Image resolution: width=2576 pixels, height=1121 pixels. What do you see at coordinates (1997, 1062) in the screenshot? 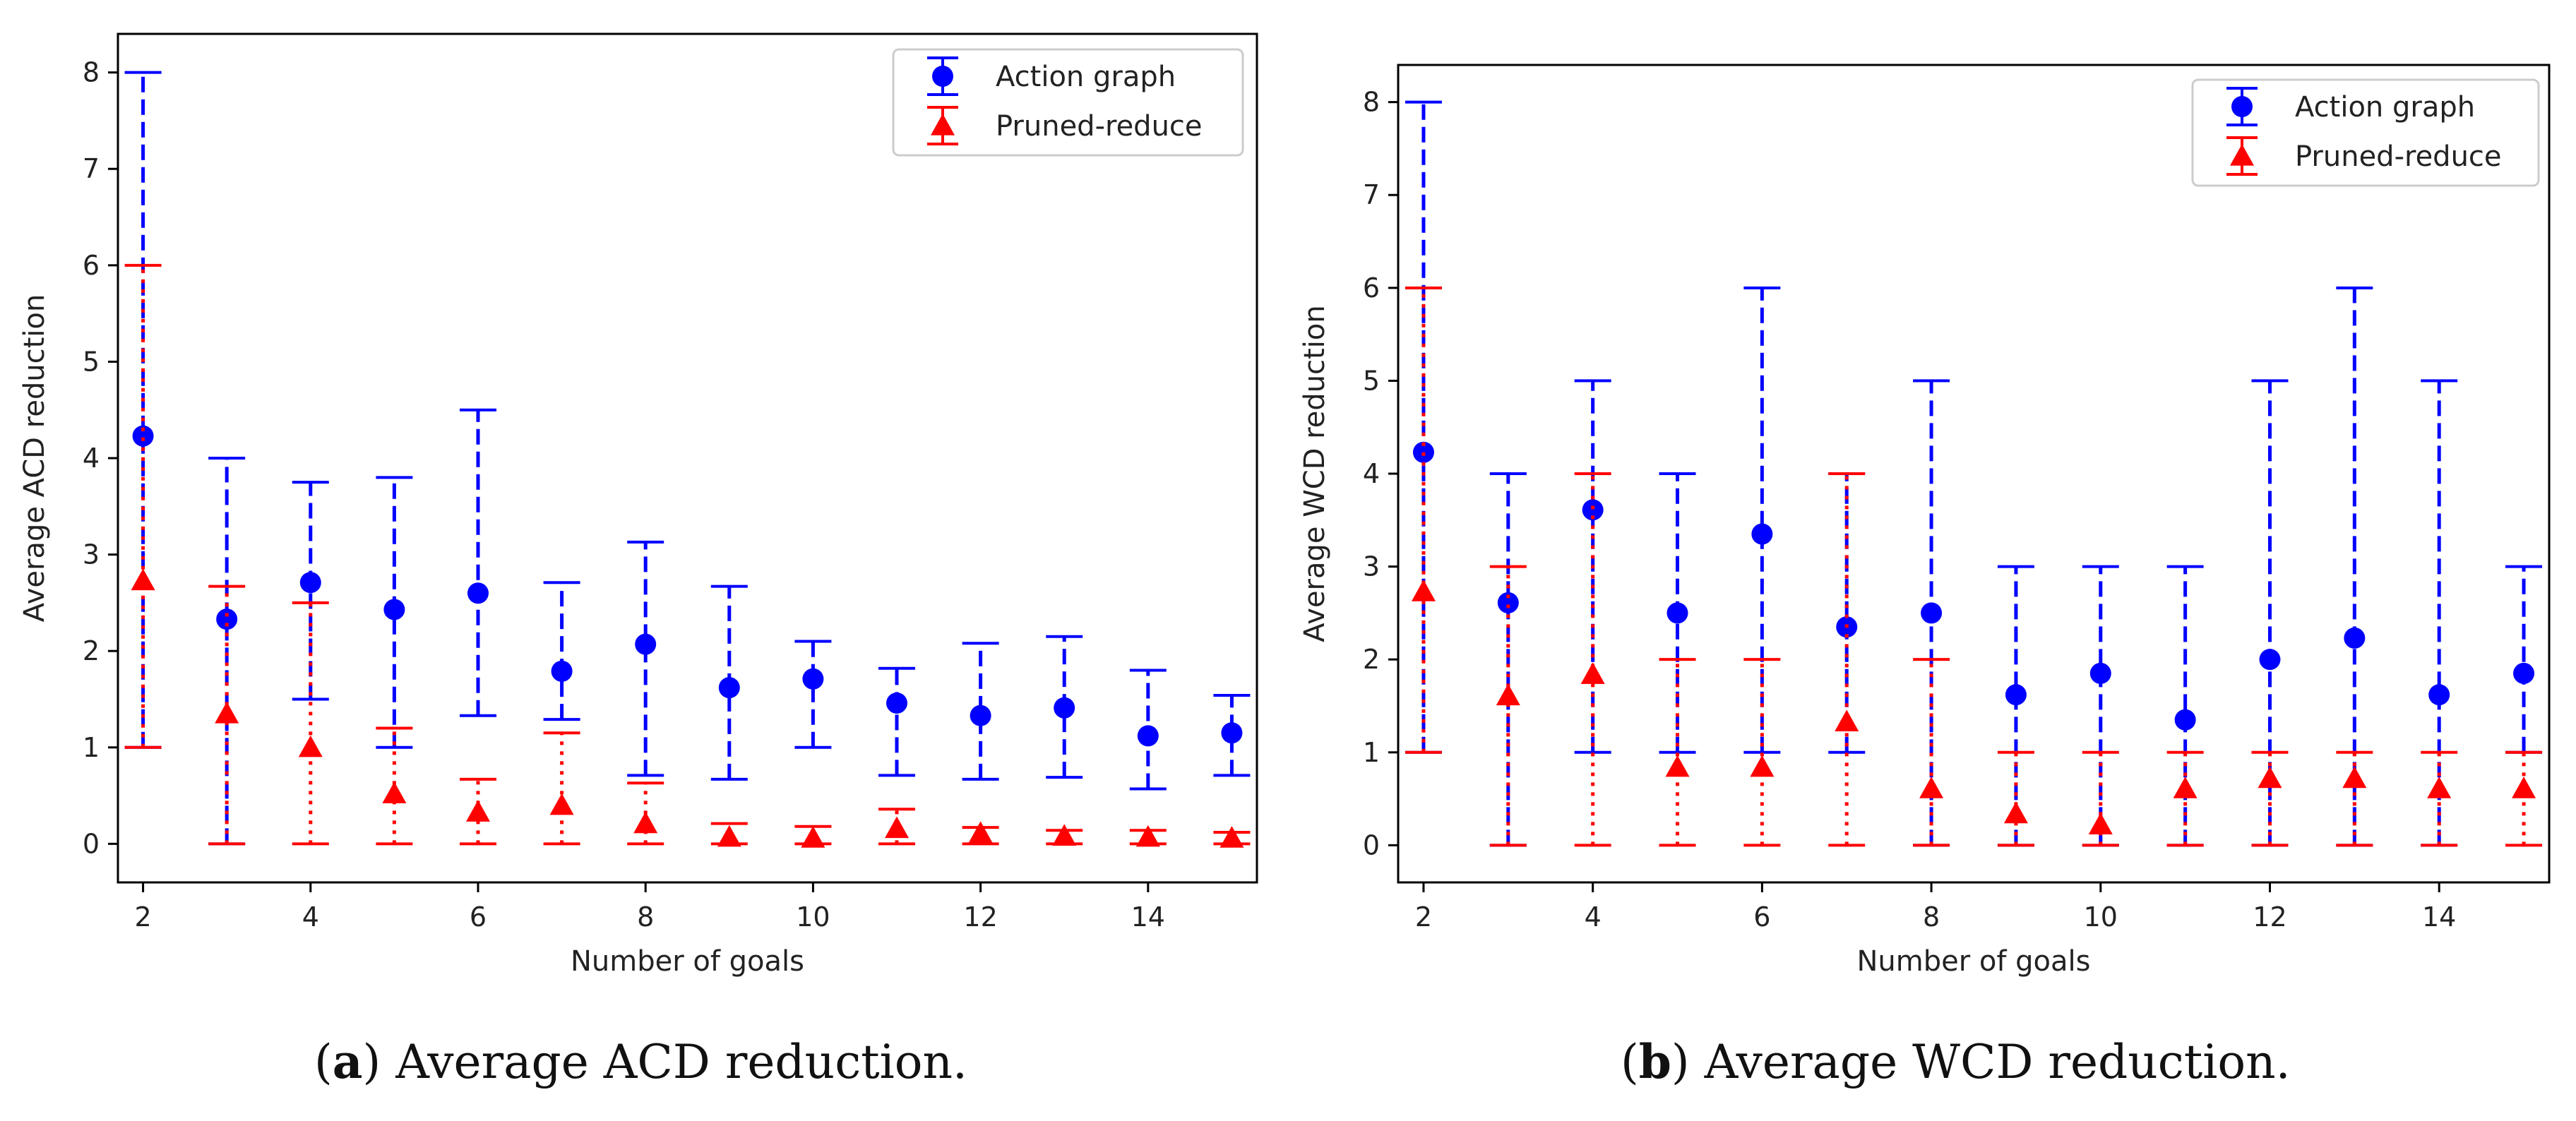
I see `caption-b-text: Average WCD reduction.` at bounding box center [1997, 1062].